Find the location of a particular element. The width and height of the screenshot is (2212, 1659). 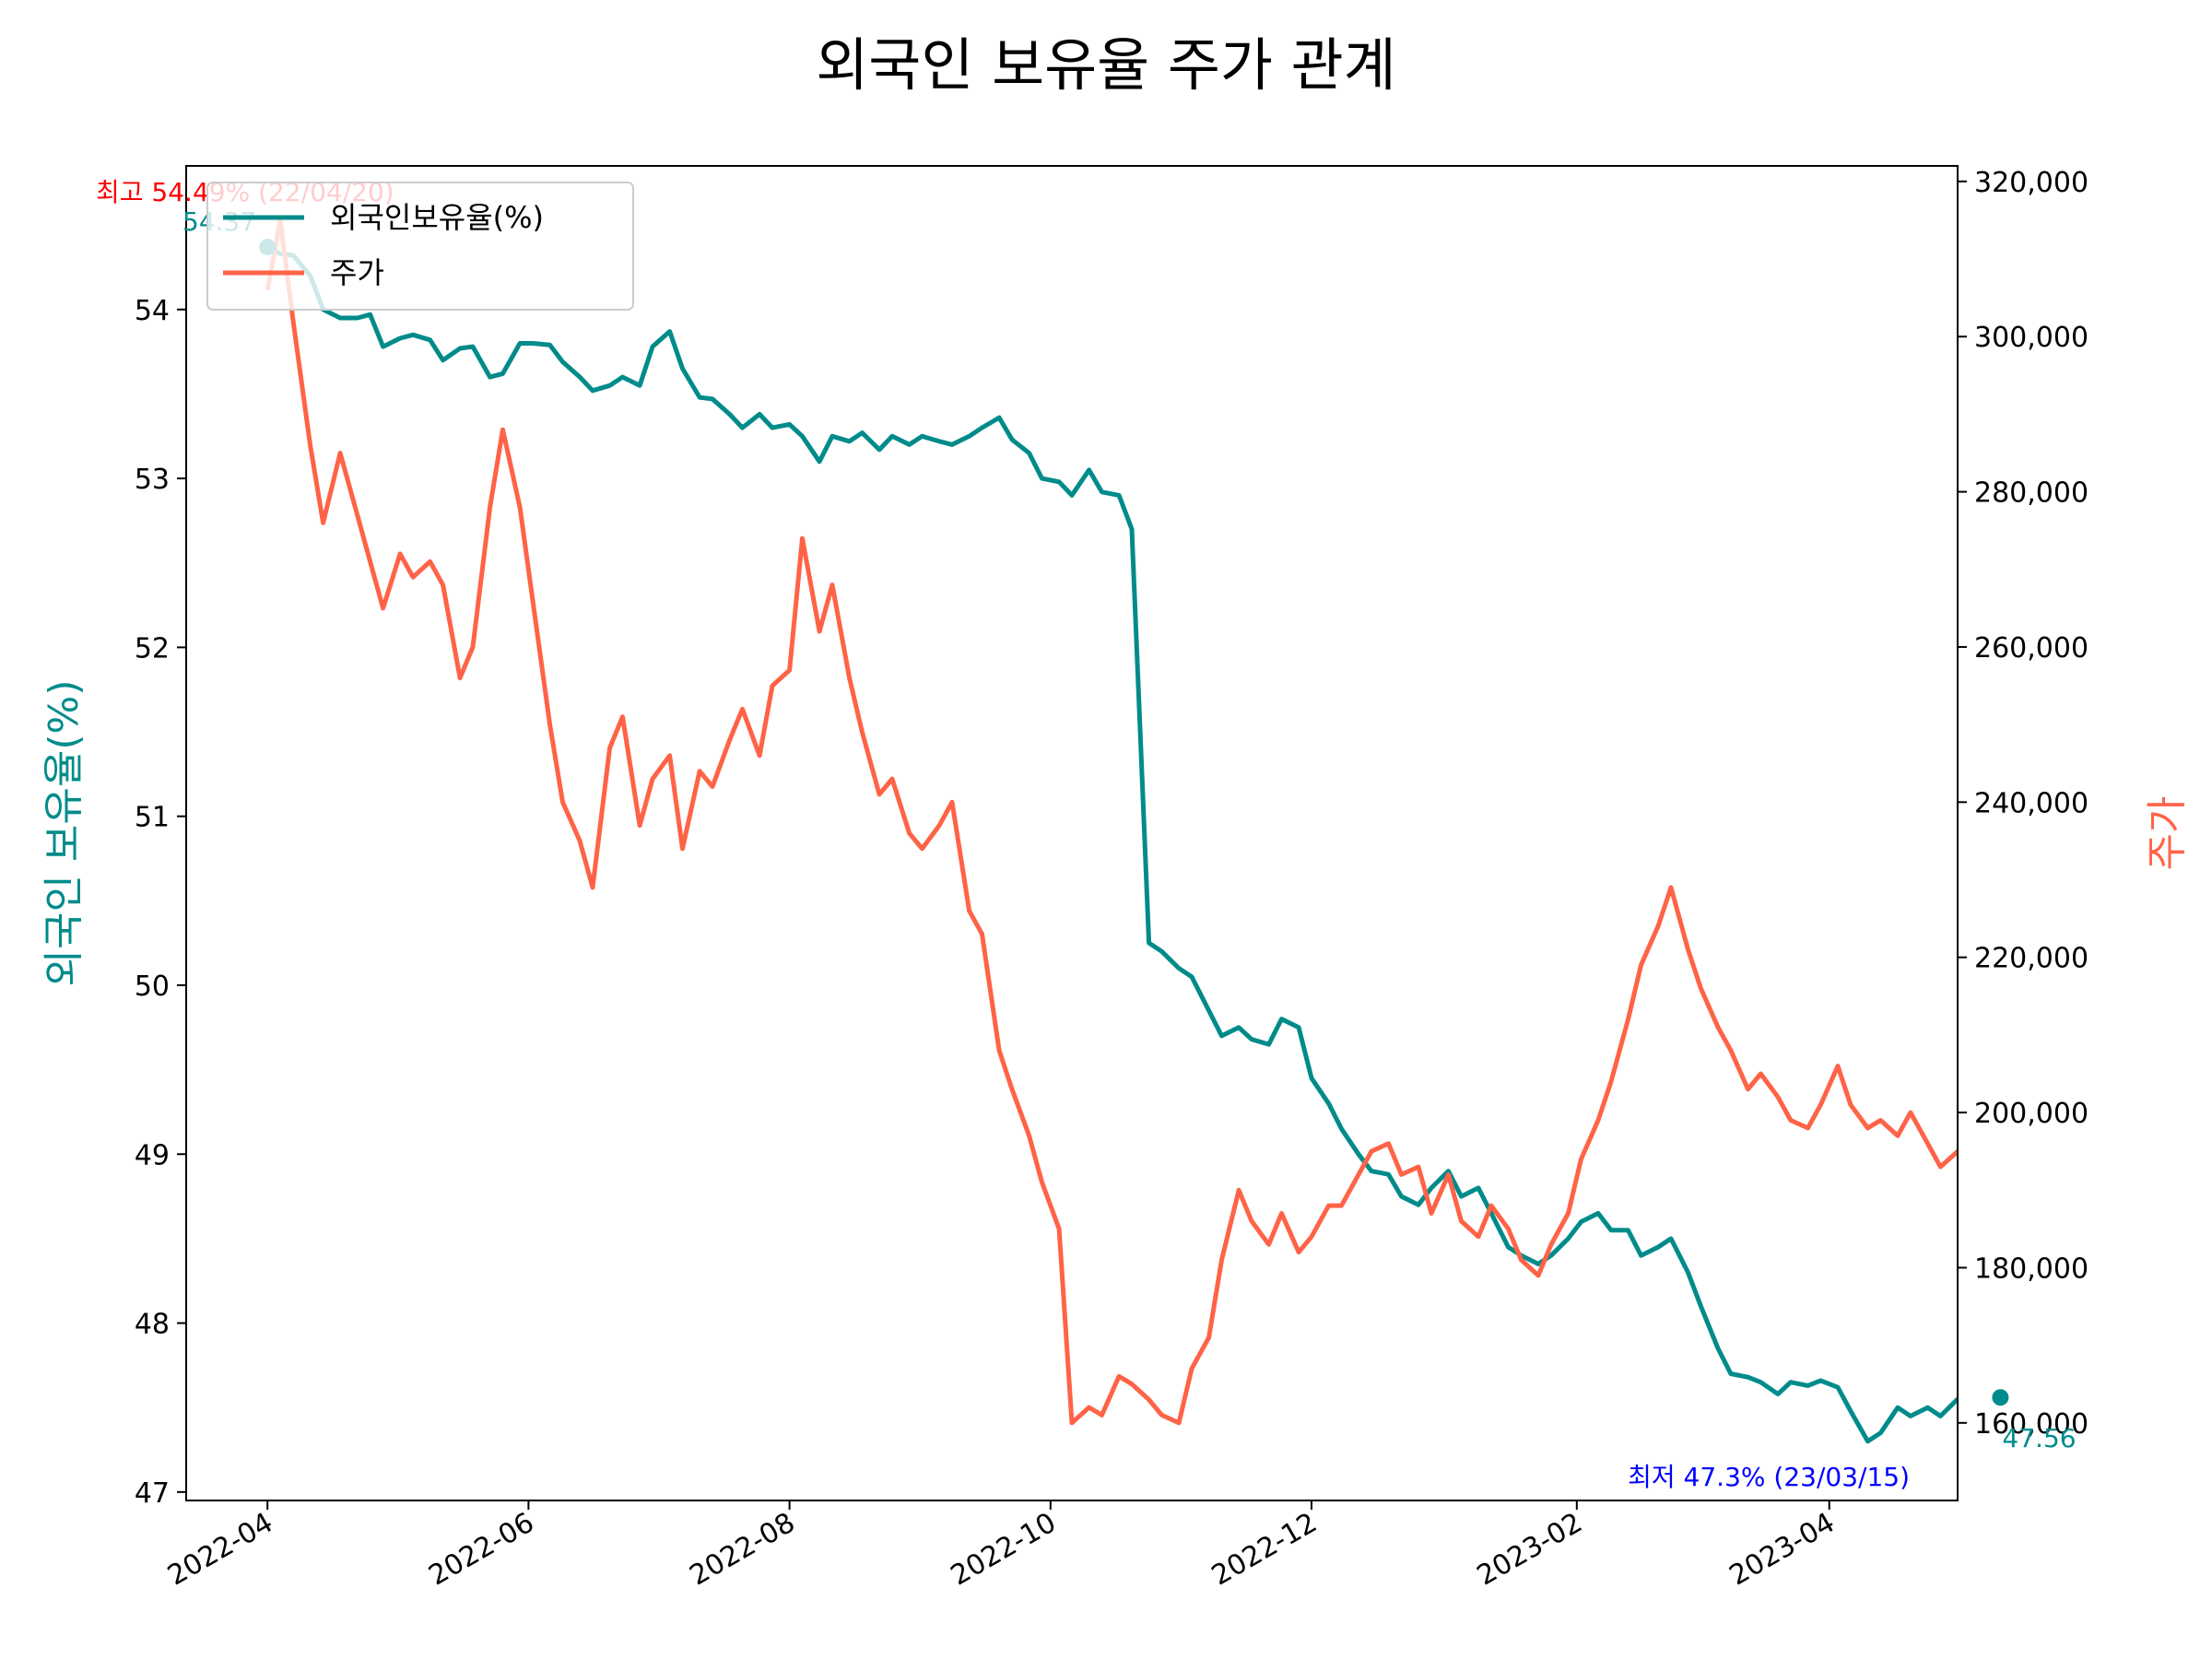

y-axis-left: 47 48 49 50 51 52 53 54 is located at coordinates (160, 902).